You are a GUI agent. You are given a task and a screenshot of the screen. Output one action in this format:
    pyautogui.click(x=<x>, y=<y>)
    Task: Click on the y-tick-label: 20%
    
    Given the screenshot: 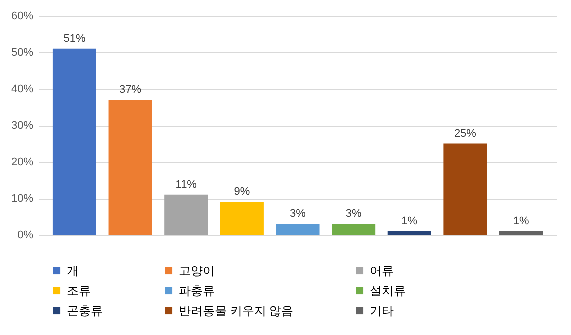 What is the action you would take?
    pyautogui.click(x=22, y=162)
    